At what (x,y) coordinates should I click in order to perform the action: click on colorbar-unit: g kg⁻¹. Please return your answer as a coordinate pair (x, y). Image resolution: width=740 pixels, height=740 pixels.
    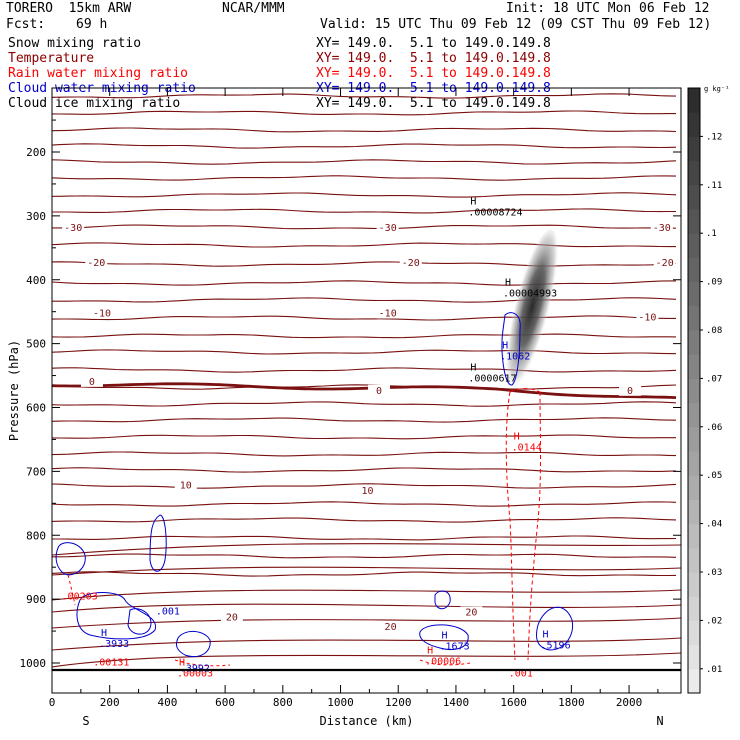
    Looking at the image, I should click on (716, 89).